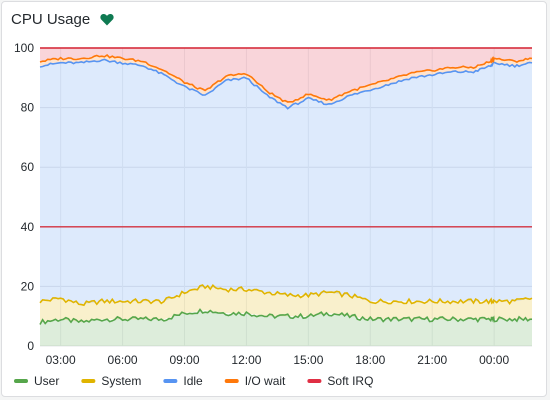  I want to click on legend-item-soft-irq: Soft IRQ, so click(340, 381).